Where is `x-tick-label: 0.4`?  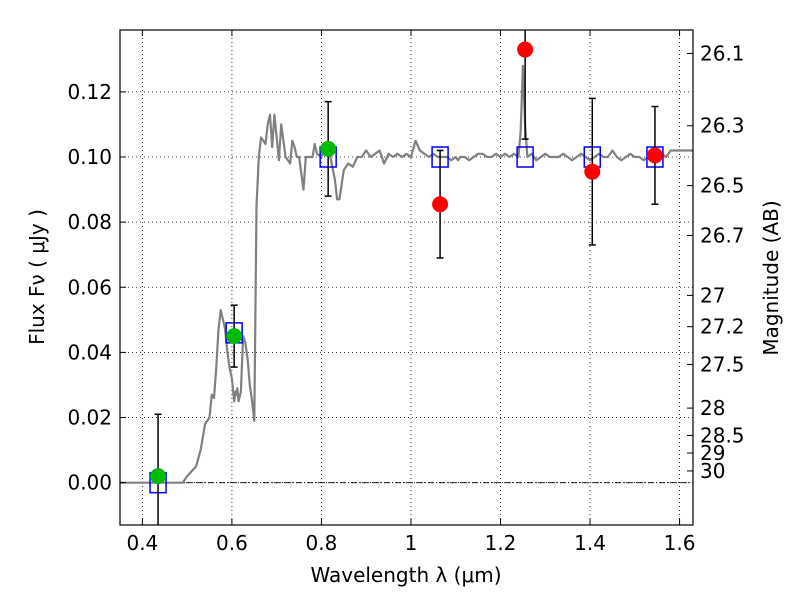
x-tick-label: 0.4 is located at coordinates (142, 543).